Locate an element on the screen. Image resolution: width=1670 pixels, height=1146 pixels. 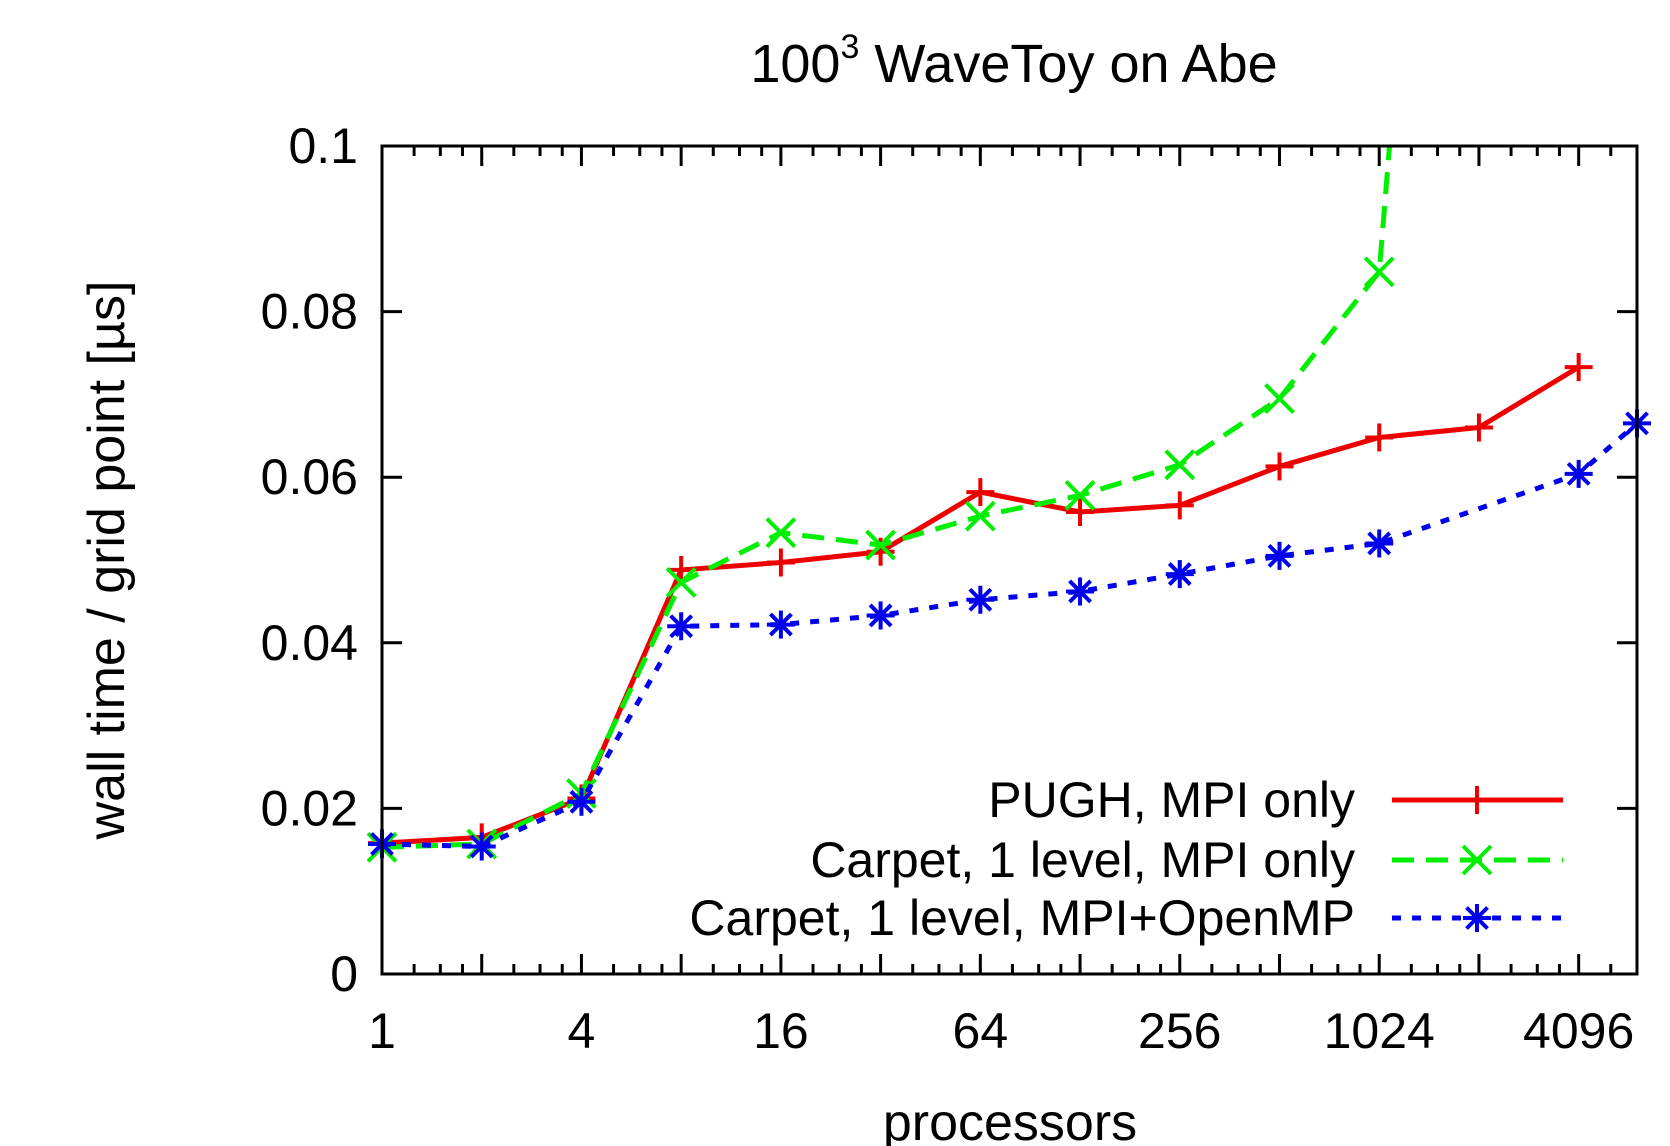
y-tick-label: 0.02 is located at coordinates (309, 808).